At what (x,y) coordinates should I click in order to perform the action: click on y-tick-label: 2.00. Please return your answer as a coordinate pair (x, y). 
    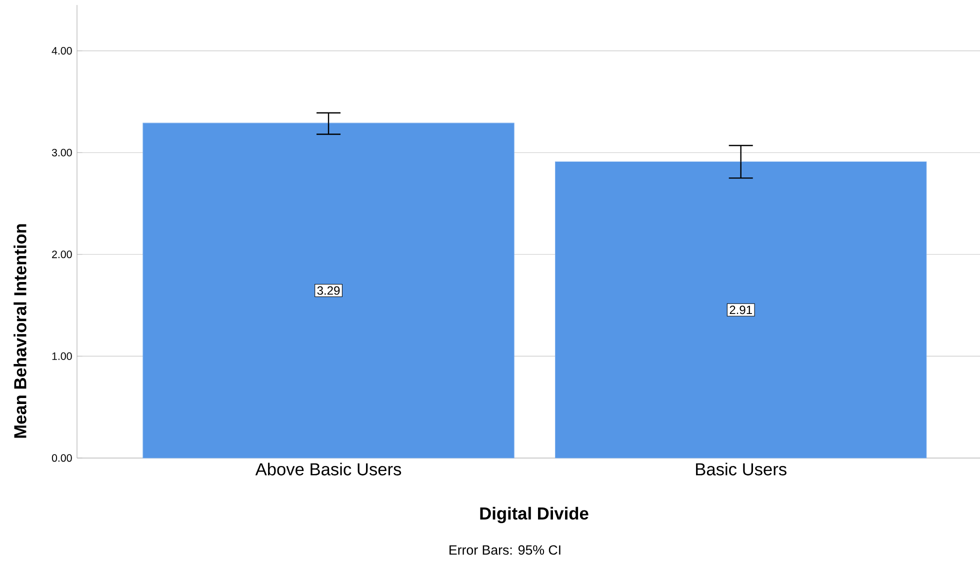
    Looking at the image, I should click on (62, 254).